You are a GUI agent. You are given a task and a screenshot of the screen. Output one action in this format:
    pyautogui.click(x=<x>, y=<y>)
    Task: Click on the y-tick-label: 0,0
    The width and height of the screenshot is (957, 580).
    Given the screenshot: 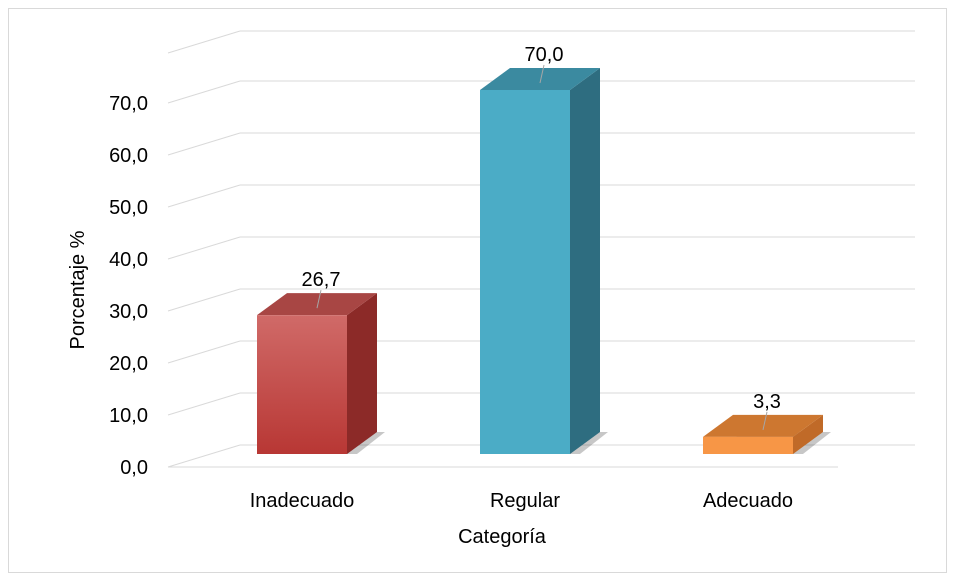 What is the action you would take?
    pyautogui.click(x=134, y=468)
    